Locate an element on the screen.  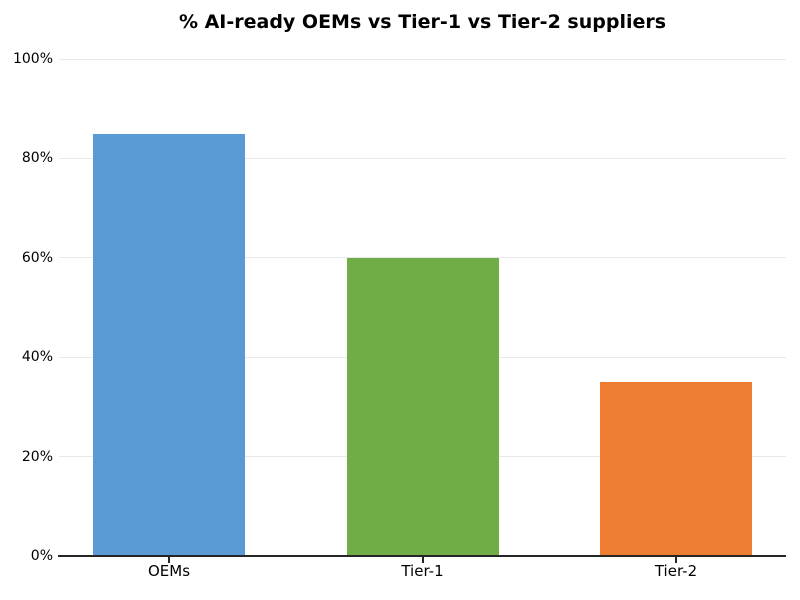
y-axis-tick-label: 80% is located at coordinates (37, 158).